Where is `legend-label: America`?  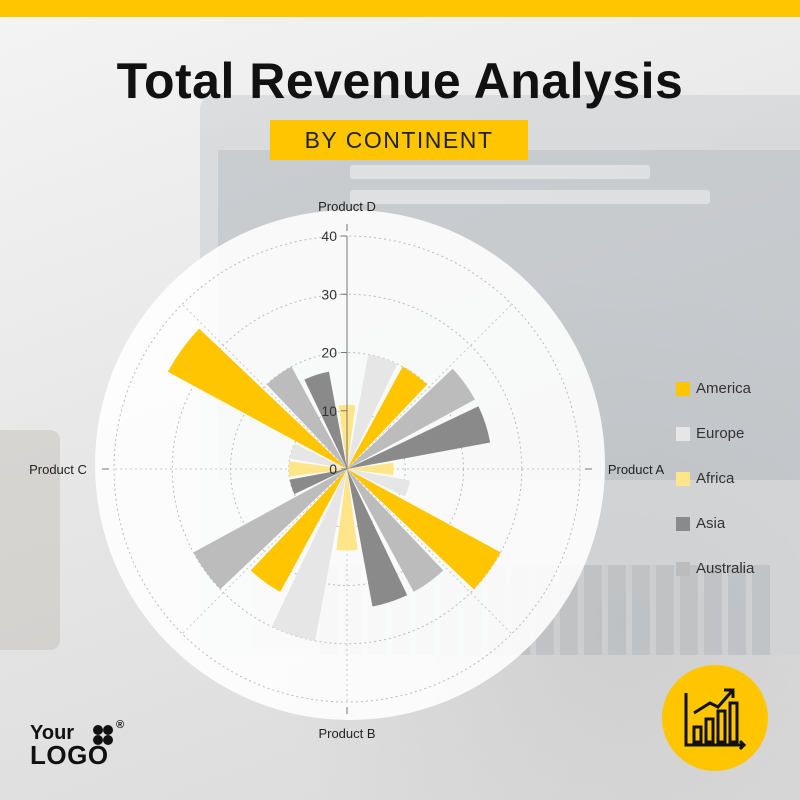 legend-label: America is located at coordinates (724, 388).